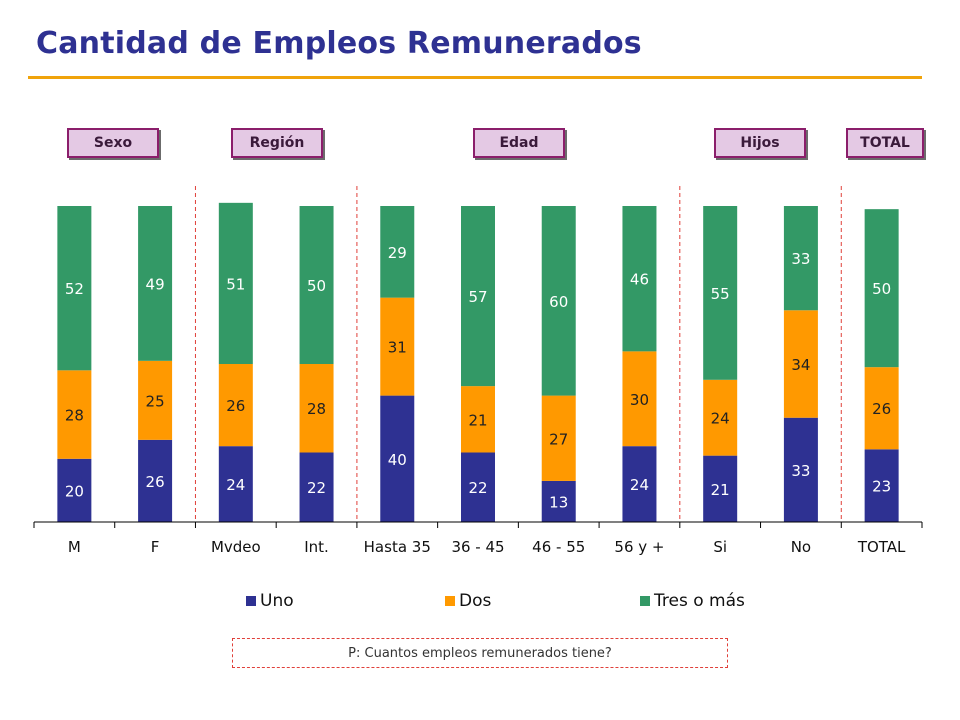 Image resolution: width=960 pixels, height=720 pixels. What do you see at coordinates (316, 547) in the screenshot?
I see `x-tick-label: Int.` at bounding box center [316, 547].